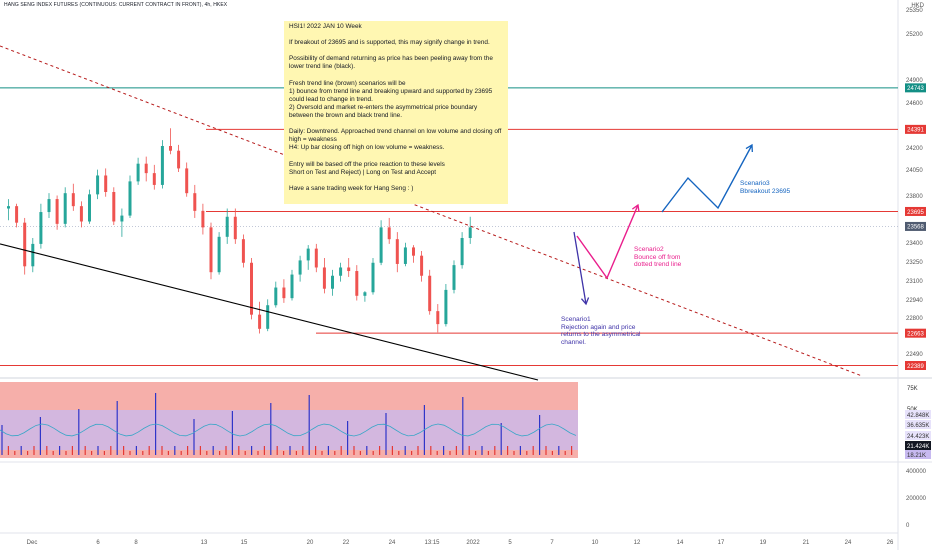 The image size is (932, 550). I want to click on price-tag: 22663, so click(915, 334).